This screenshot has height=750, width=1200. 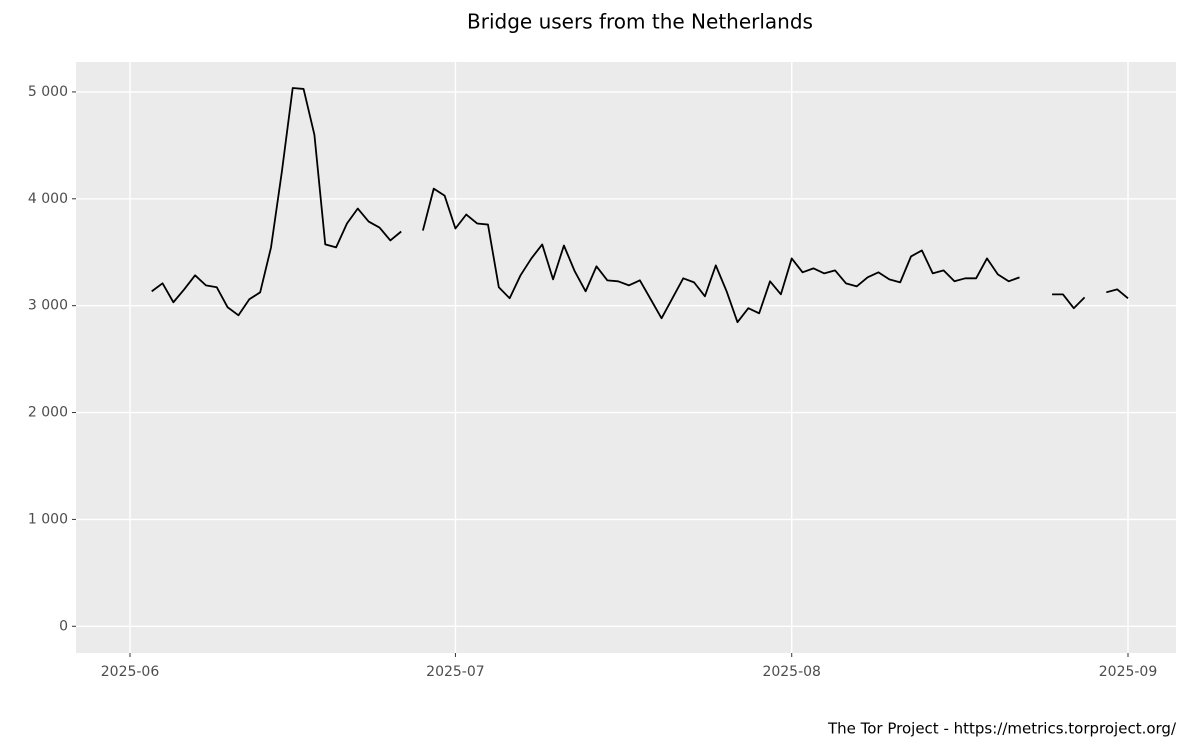 I want to click on chart-title: Bridge users from the Netherlands, so click(x=640, y=22).